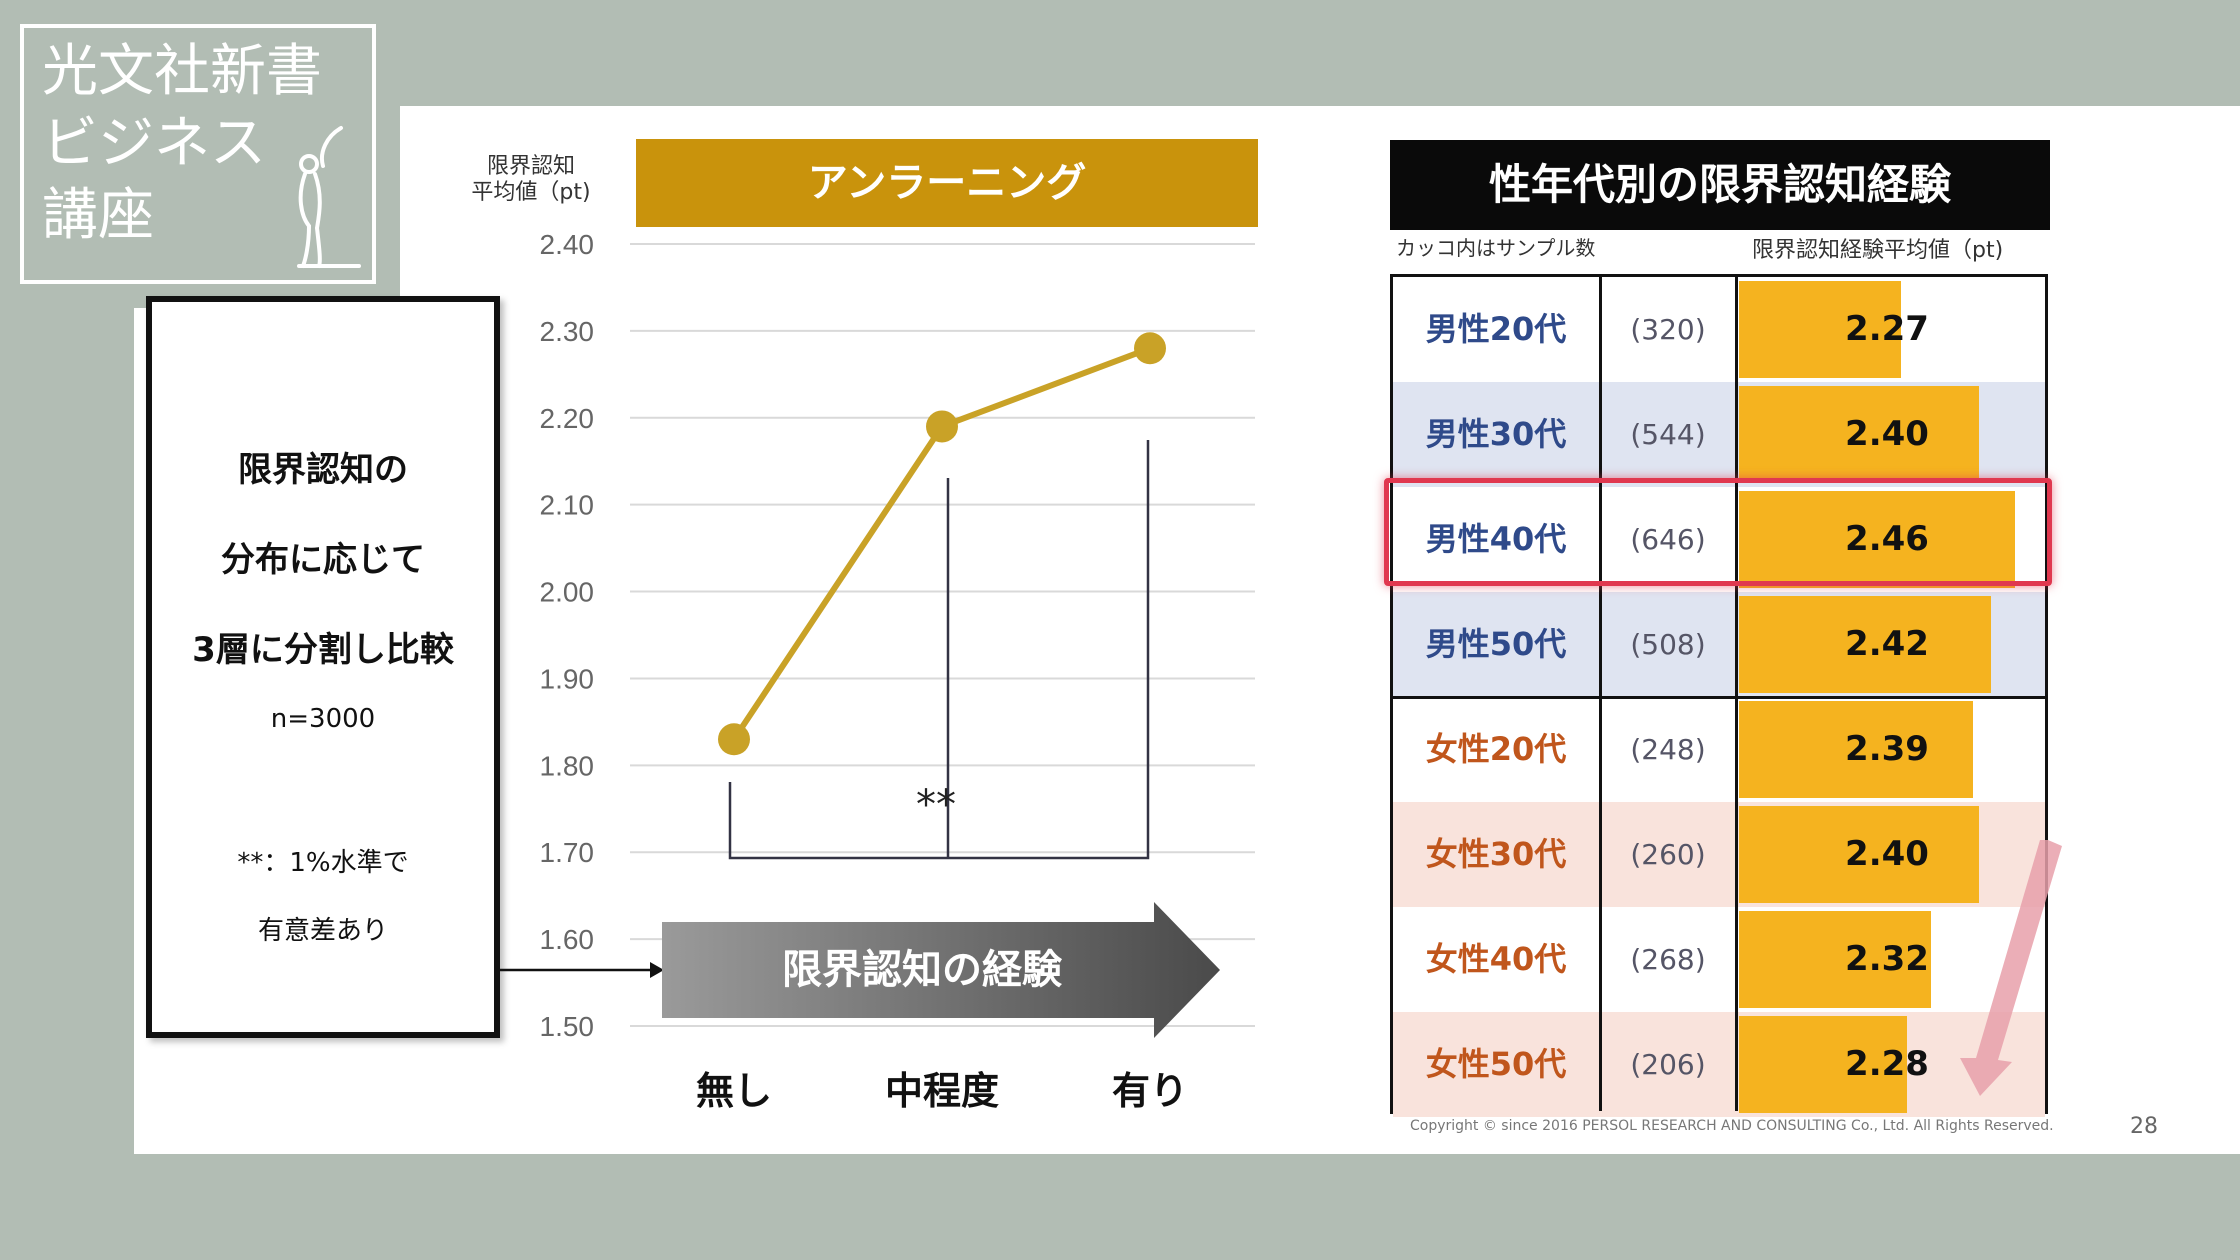 The image size is (2240, 1260). I want to click on experience-arrow, so click(941, 970).